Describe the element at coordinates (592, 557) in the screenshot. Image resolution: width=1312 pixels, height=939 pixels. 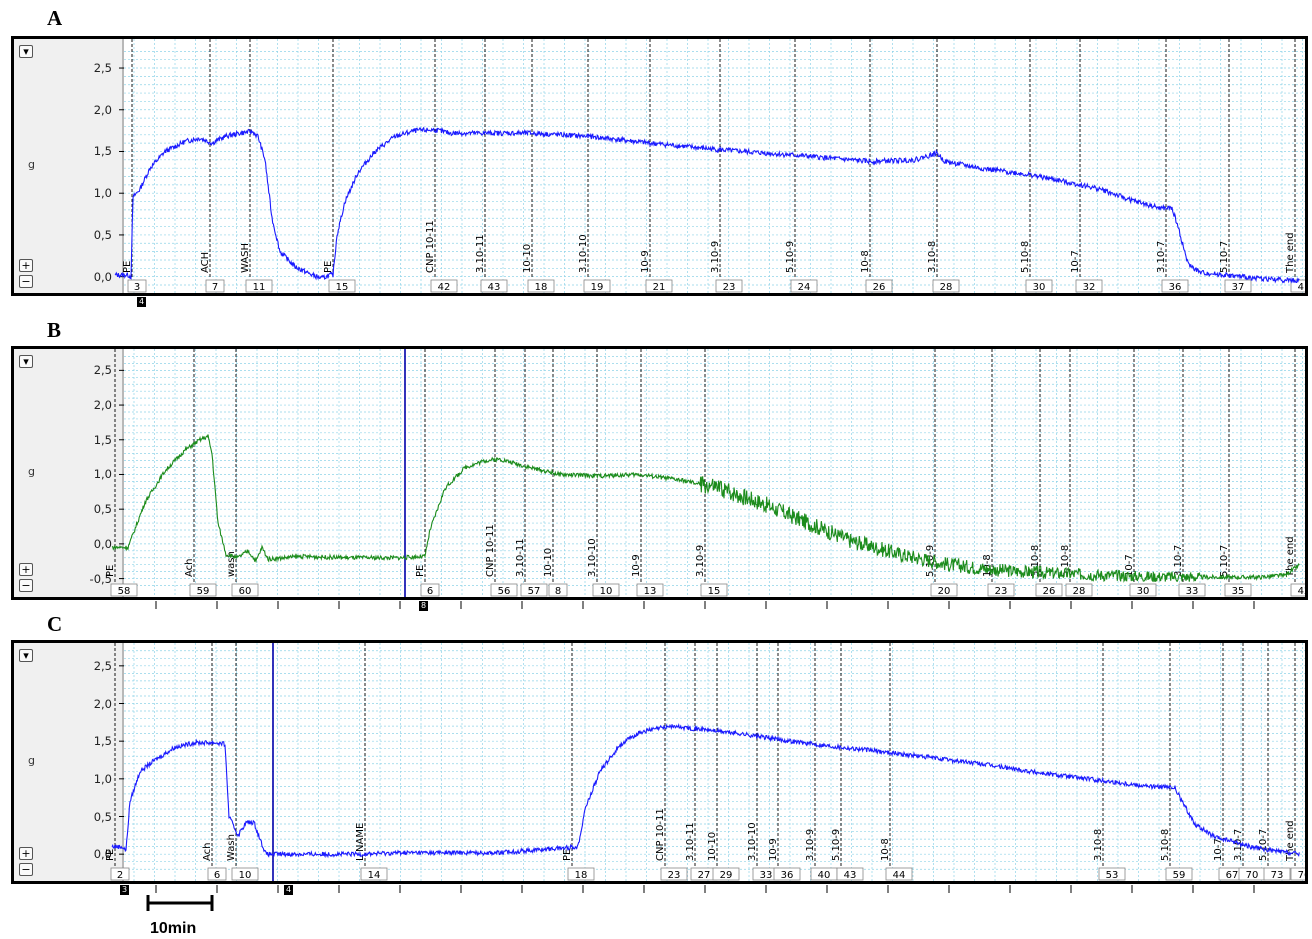
I see `event-label: 3.10-10` at that location.